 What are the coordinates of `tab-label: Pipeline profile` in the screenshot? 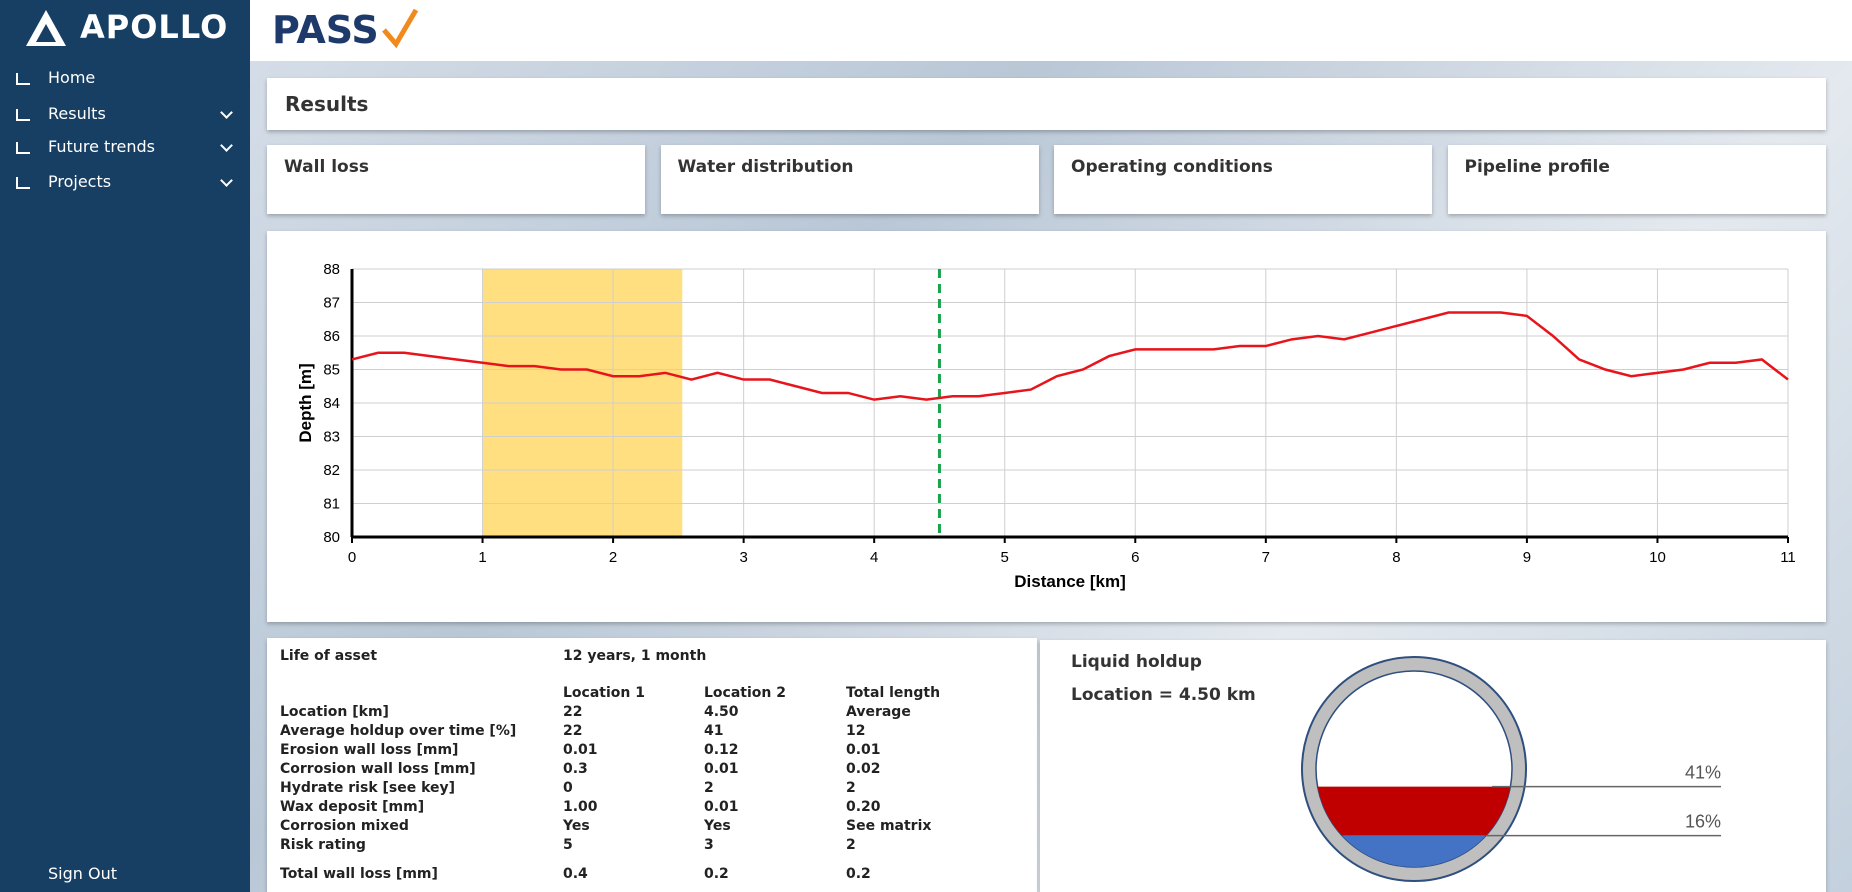 It's located at (1537, 167).